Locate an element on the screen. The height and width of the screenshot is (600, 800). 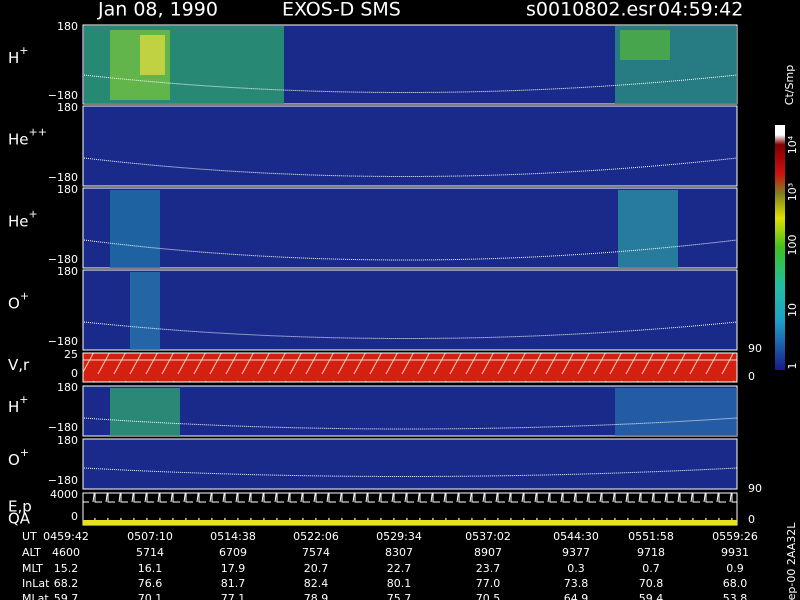
table-cell: 70.1 is located at coordinates (150, 596).